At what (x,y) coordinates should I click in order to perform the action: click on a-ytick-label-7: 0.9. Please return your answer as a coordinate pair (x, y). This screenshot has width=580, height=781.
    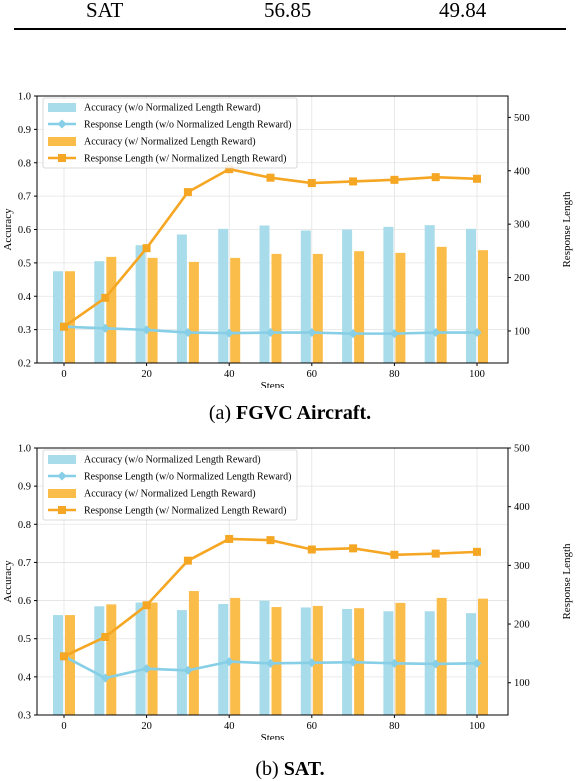
    Looking at the image, I should click on (24, 130).